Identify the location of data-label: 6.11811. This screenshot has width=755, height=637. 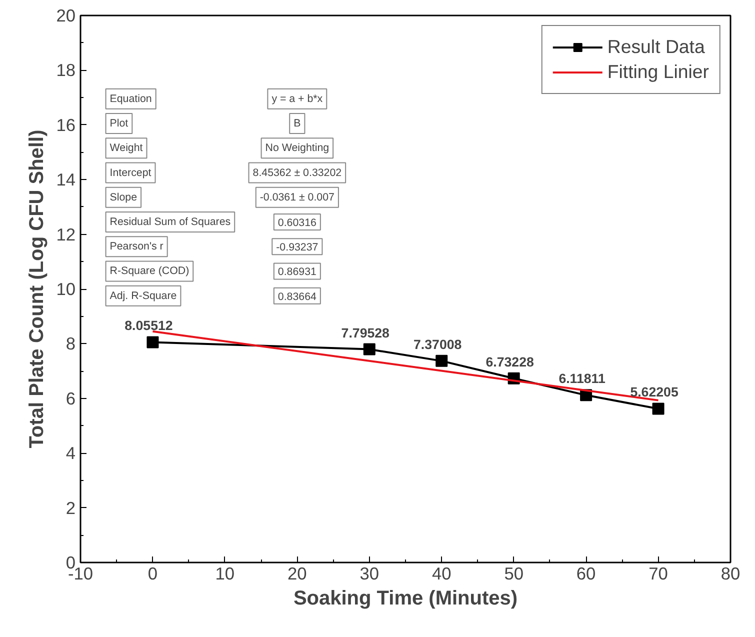
(582, 378).